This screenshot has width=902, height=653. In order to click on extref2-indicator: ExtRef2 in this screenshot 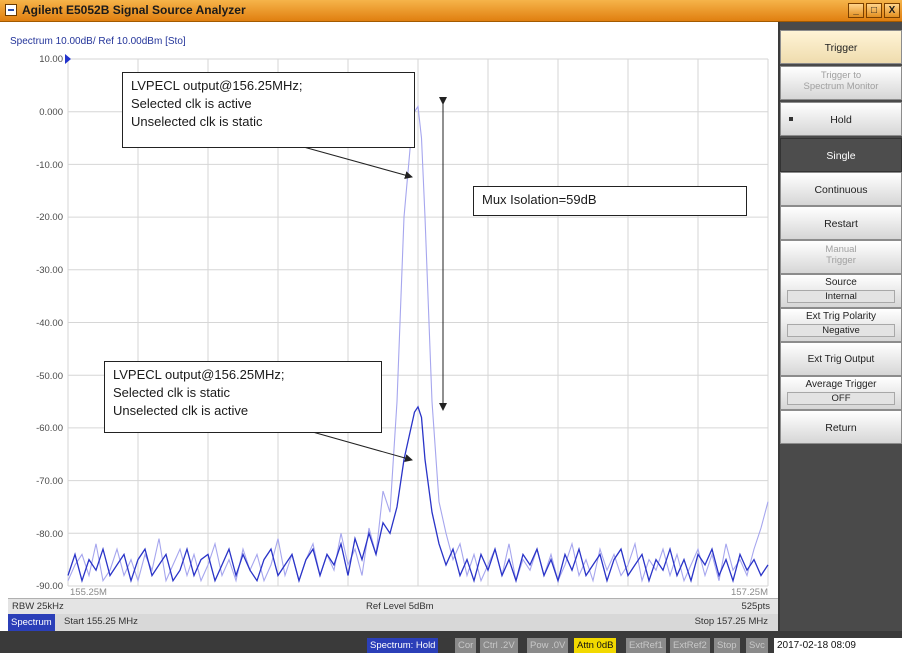, I will do `click(690, 645)`.